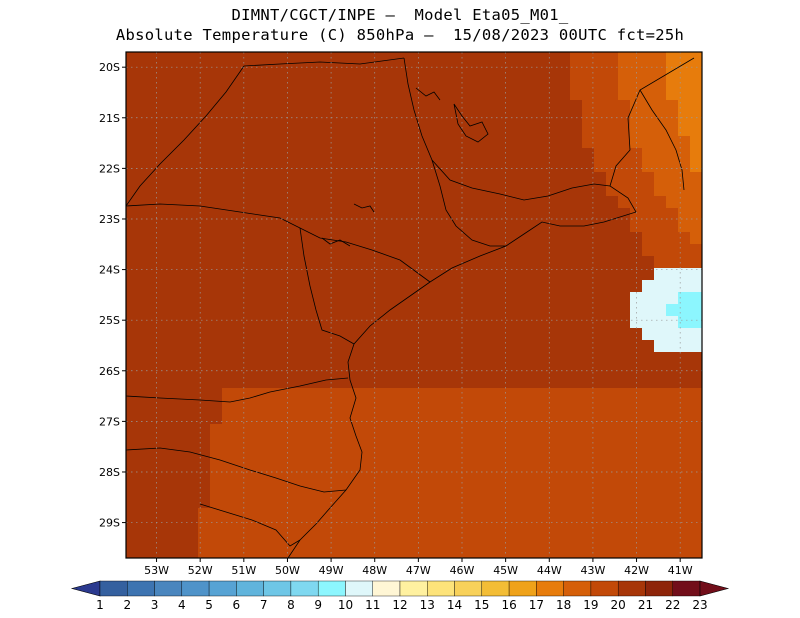 The width and height of the screenshot is (800, 618). I want to click on river-grande, so click(428, 94).